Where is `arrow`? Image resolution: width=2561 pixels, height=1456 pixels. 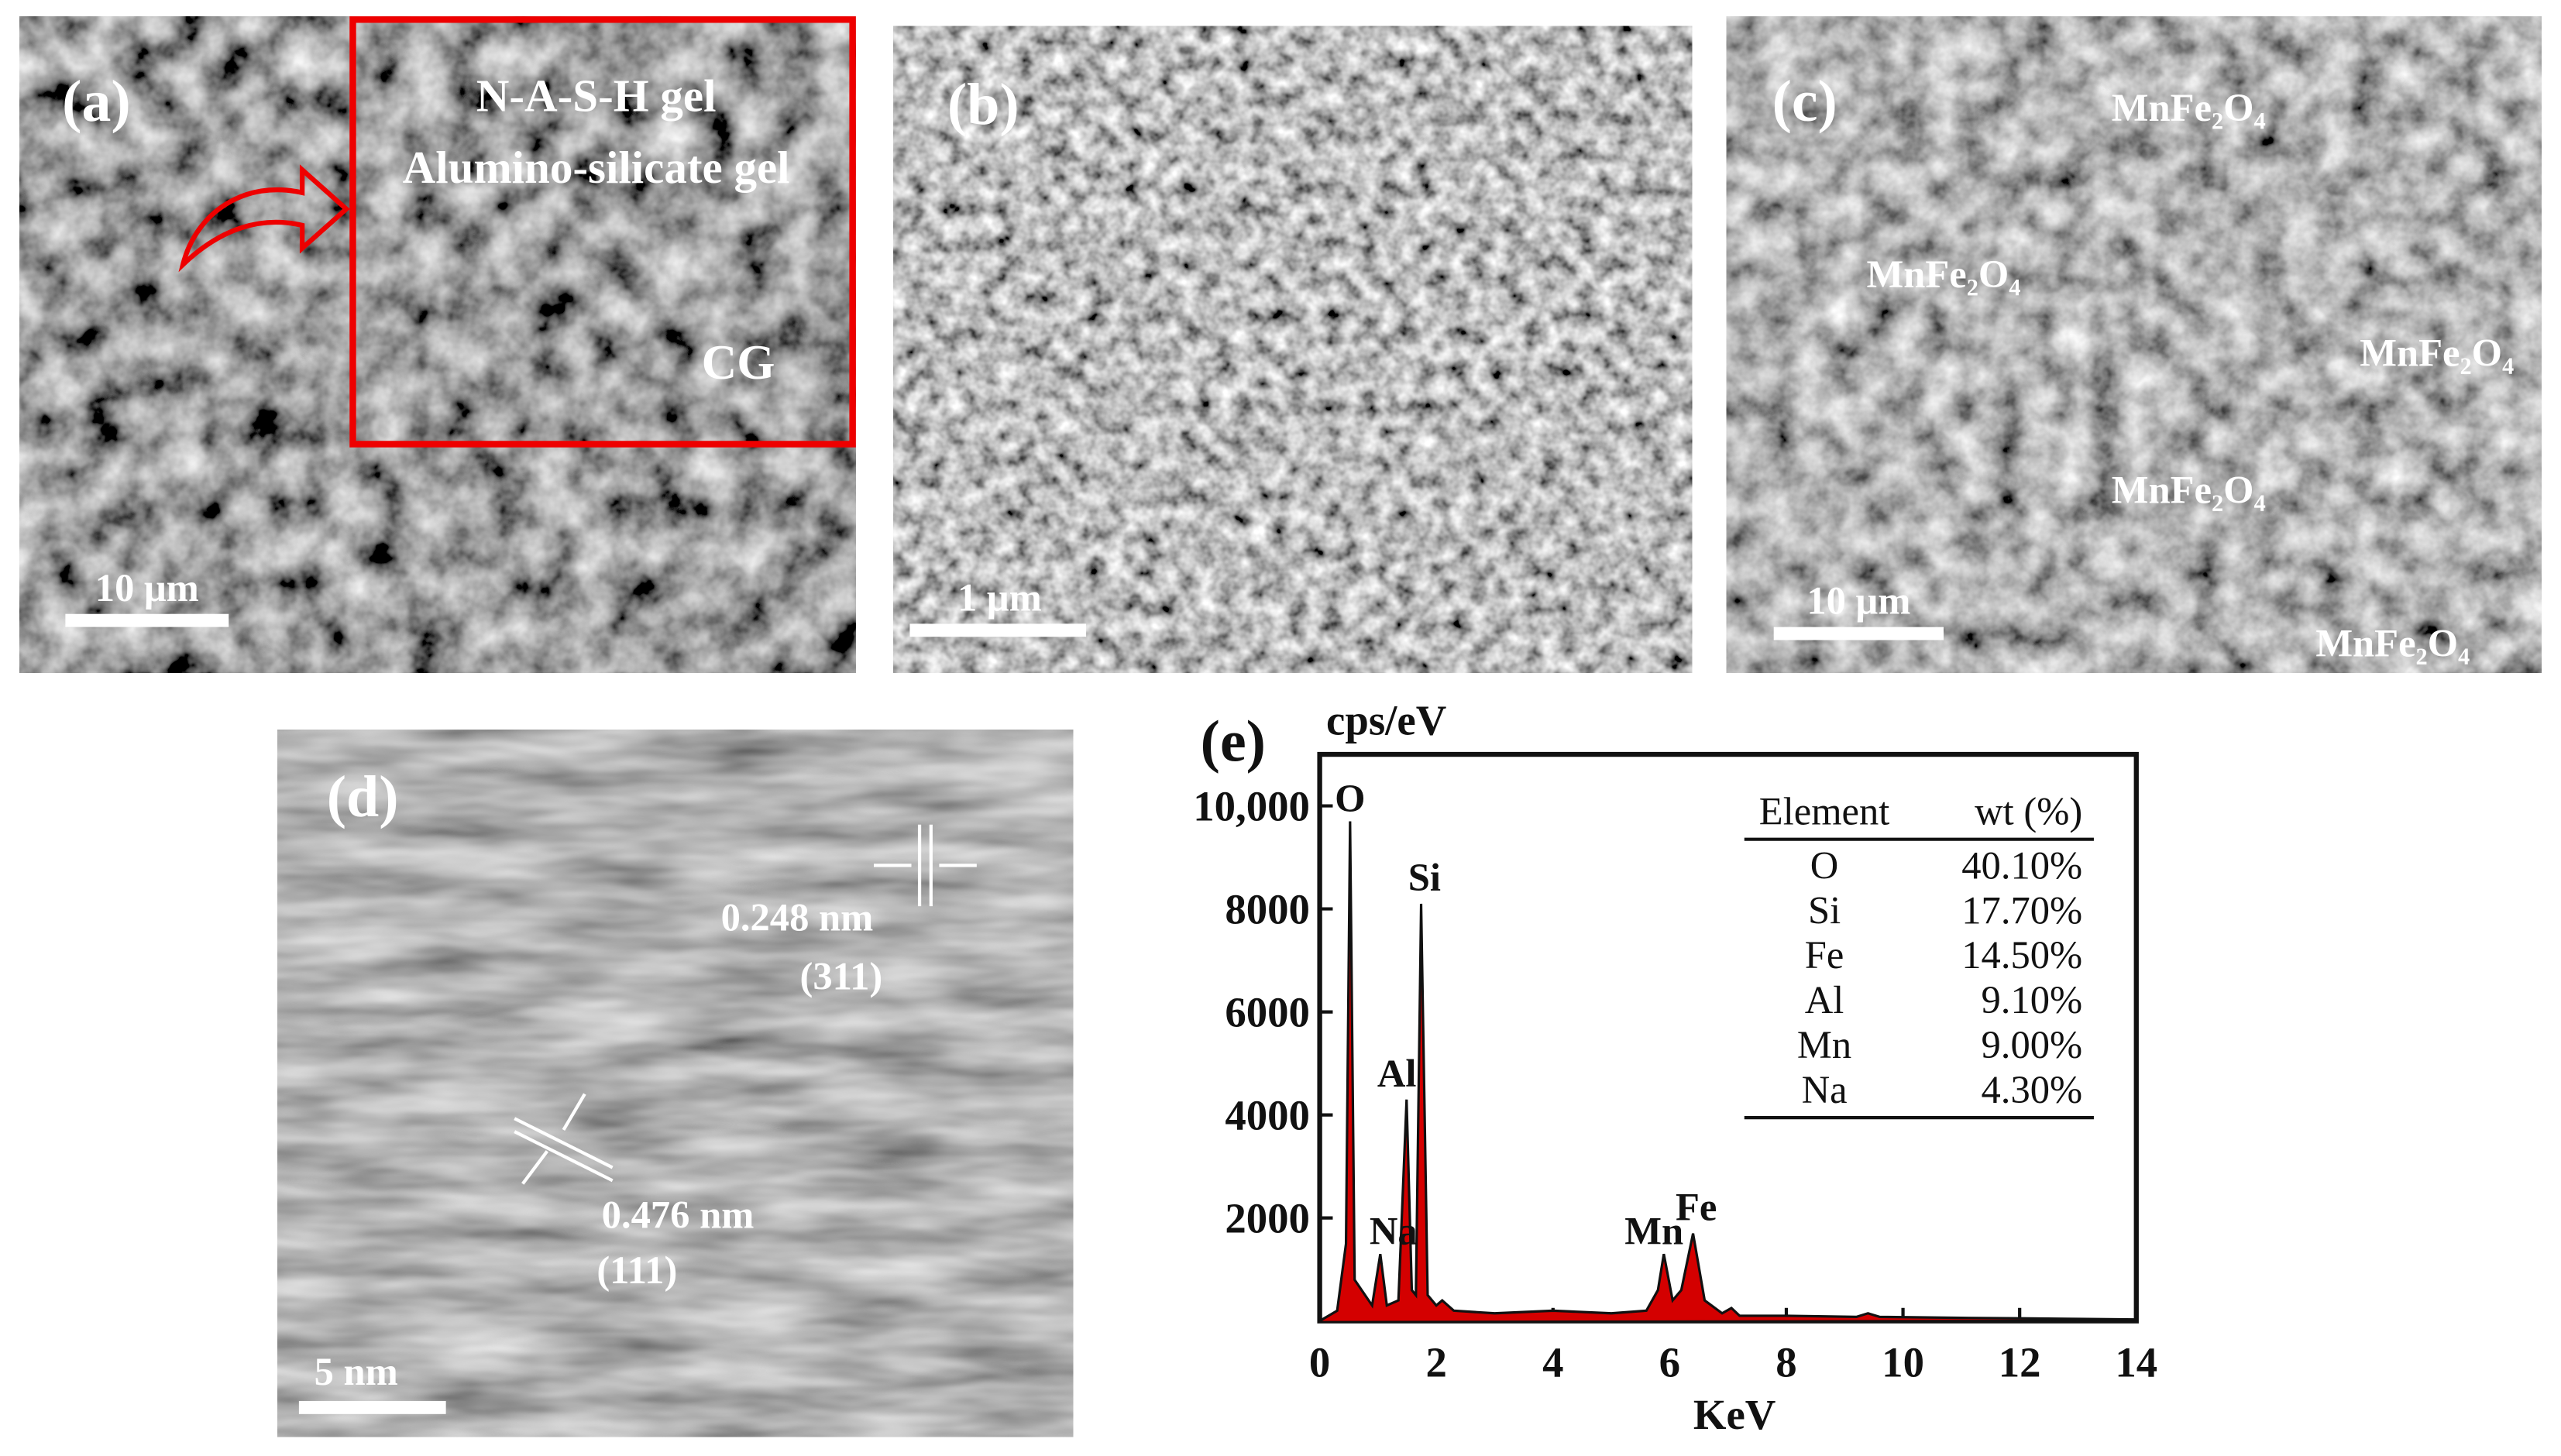
arrow is located at coordinates (264, 218).